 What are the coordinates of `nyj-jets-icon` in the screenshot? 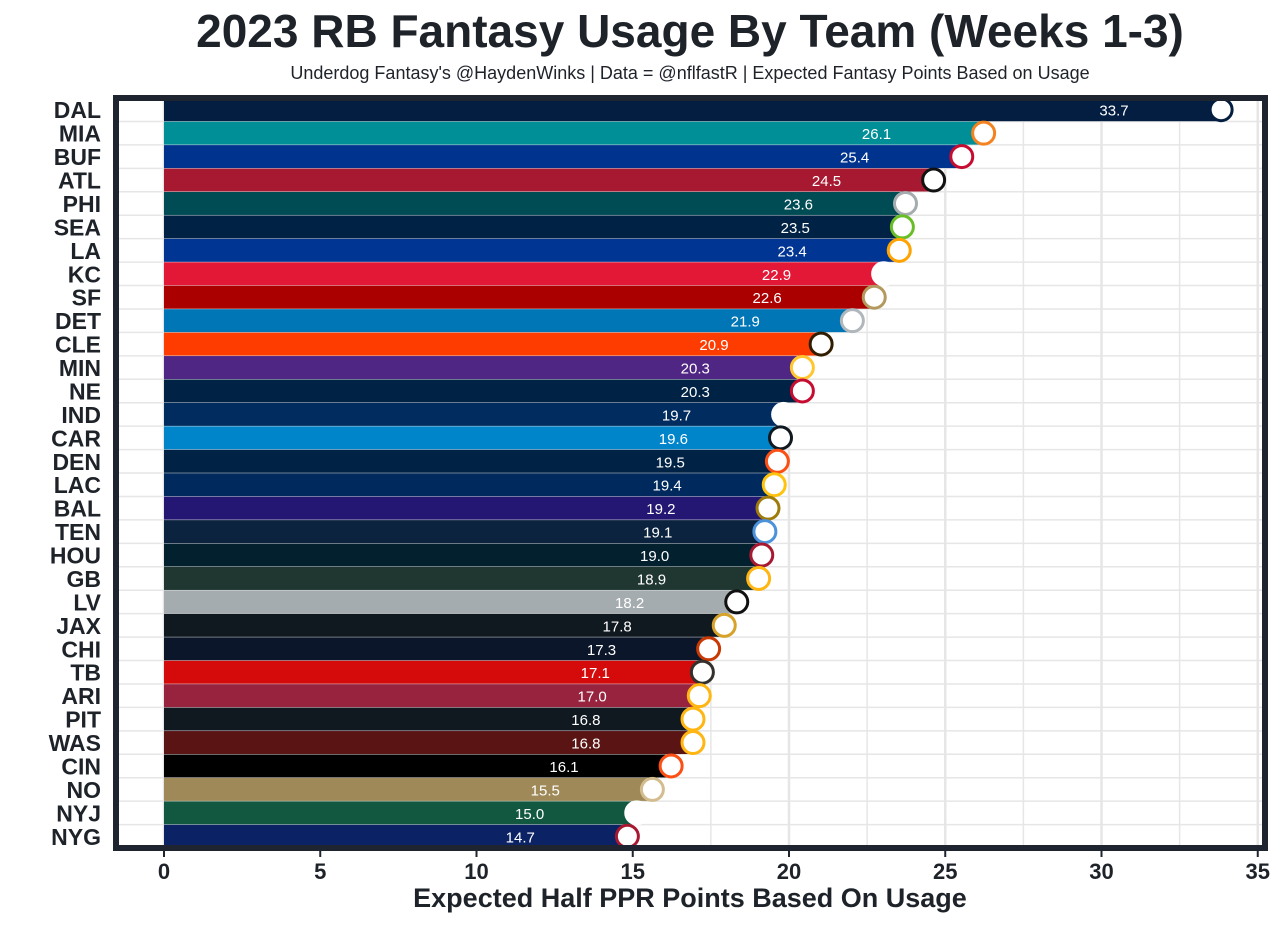 It's located at (637, 813).